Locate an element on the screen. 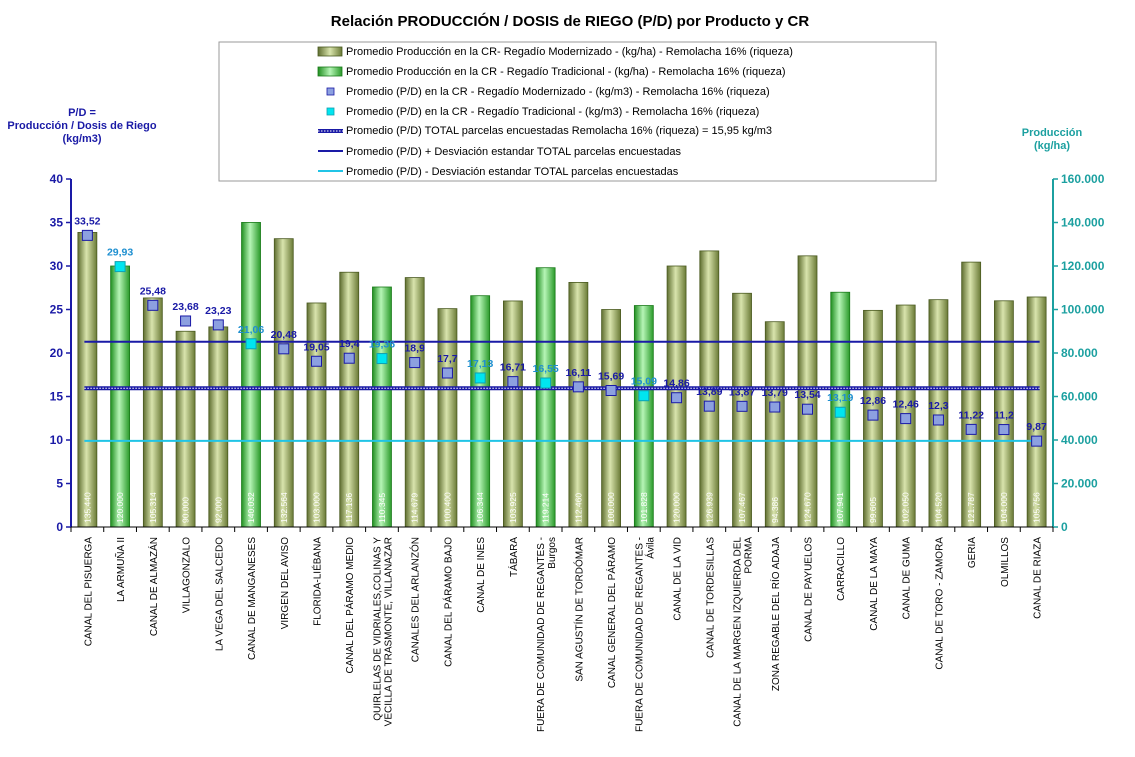  x-category-label: CARRACILLO is located at coordinates (841, 569).